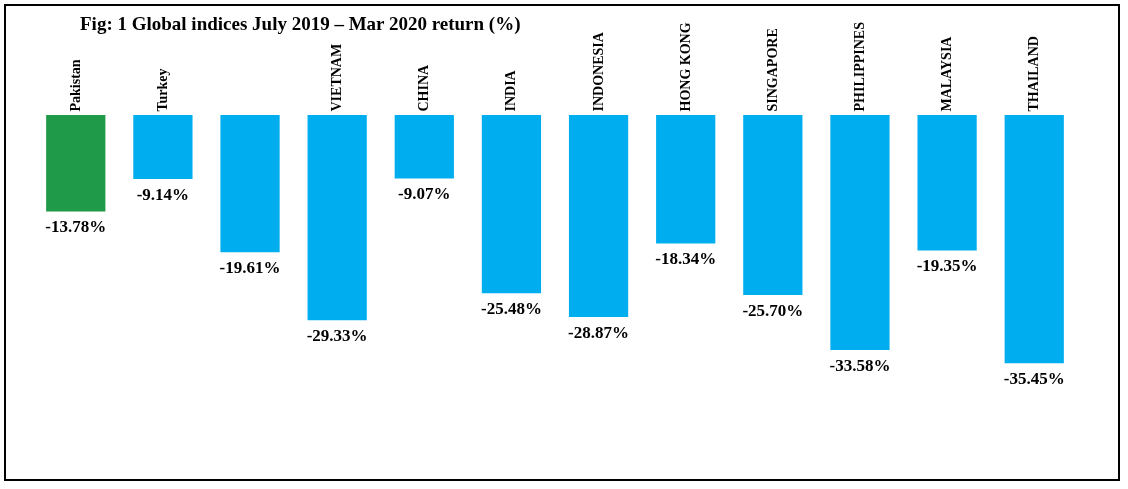 Image resolution: width=1128 pixels, height=489 pixels. What do you see at coordinates (424, 194) in the screenshot?
I see `data-label: -9.07%` at bounding box center [424, 194].